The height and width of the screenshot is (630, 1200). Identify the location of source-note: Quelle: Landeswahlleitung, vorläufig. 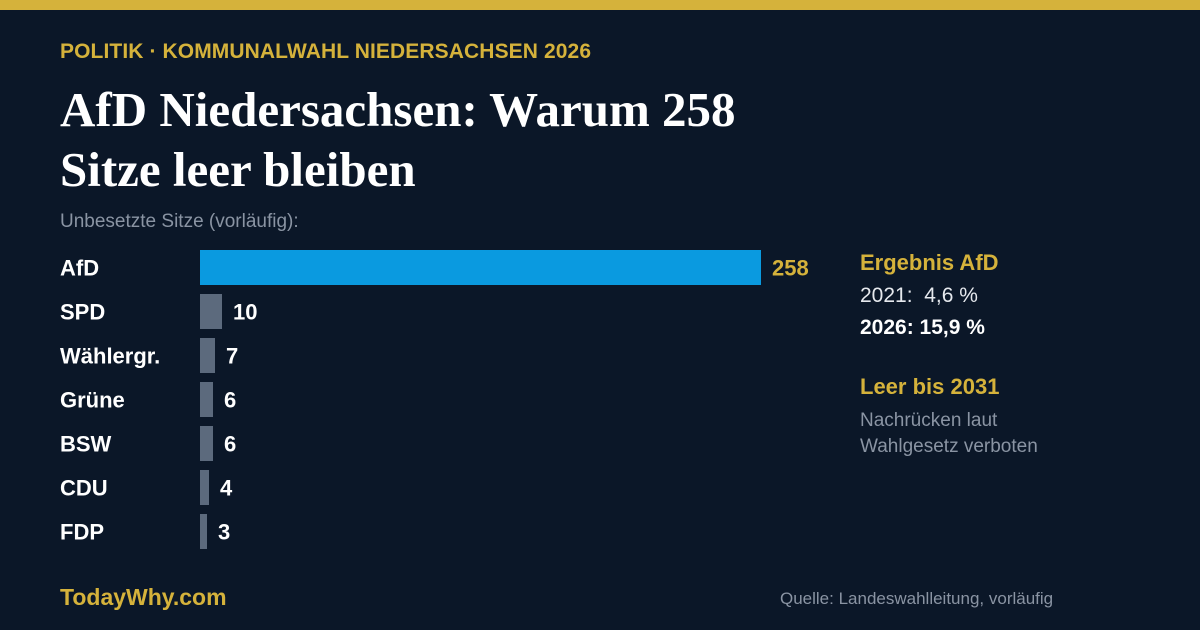
(917, 598).